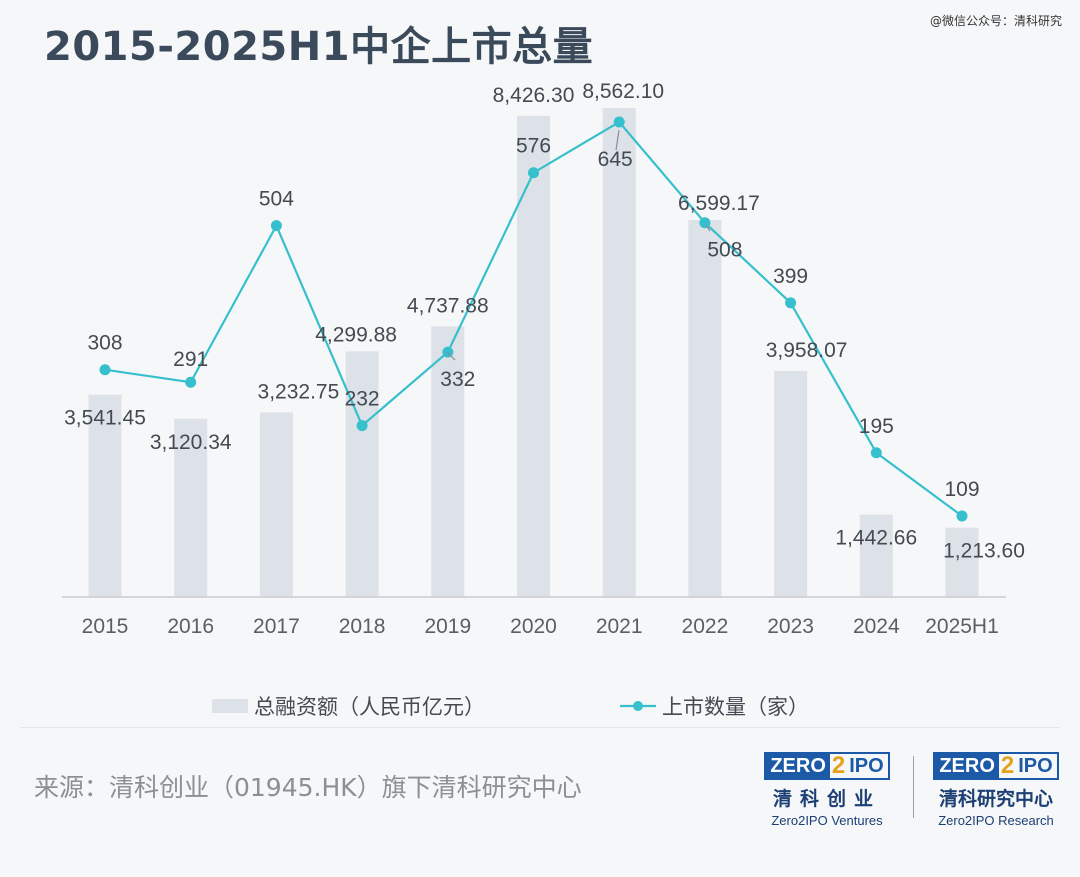  Describe the element at coordinates (308, 787) in the screenshot. I see `source-note: 来源：清科创业（01945.HK）旗下清科研究中心` at that location.